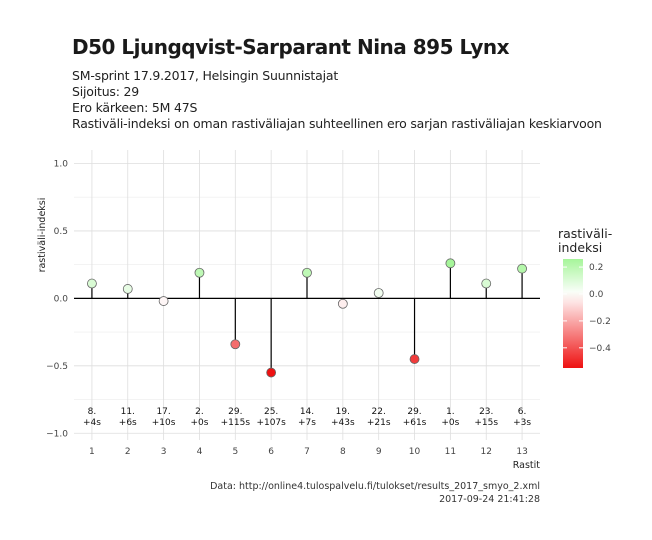  I want to click on y-tick-label: 0.5, so click(61, 232).